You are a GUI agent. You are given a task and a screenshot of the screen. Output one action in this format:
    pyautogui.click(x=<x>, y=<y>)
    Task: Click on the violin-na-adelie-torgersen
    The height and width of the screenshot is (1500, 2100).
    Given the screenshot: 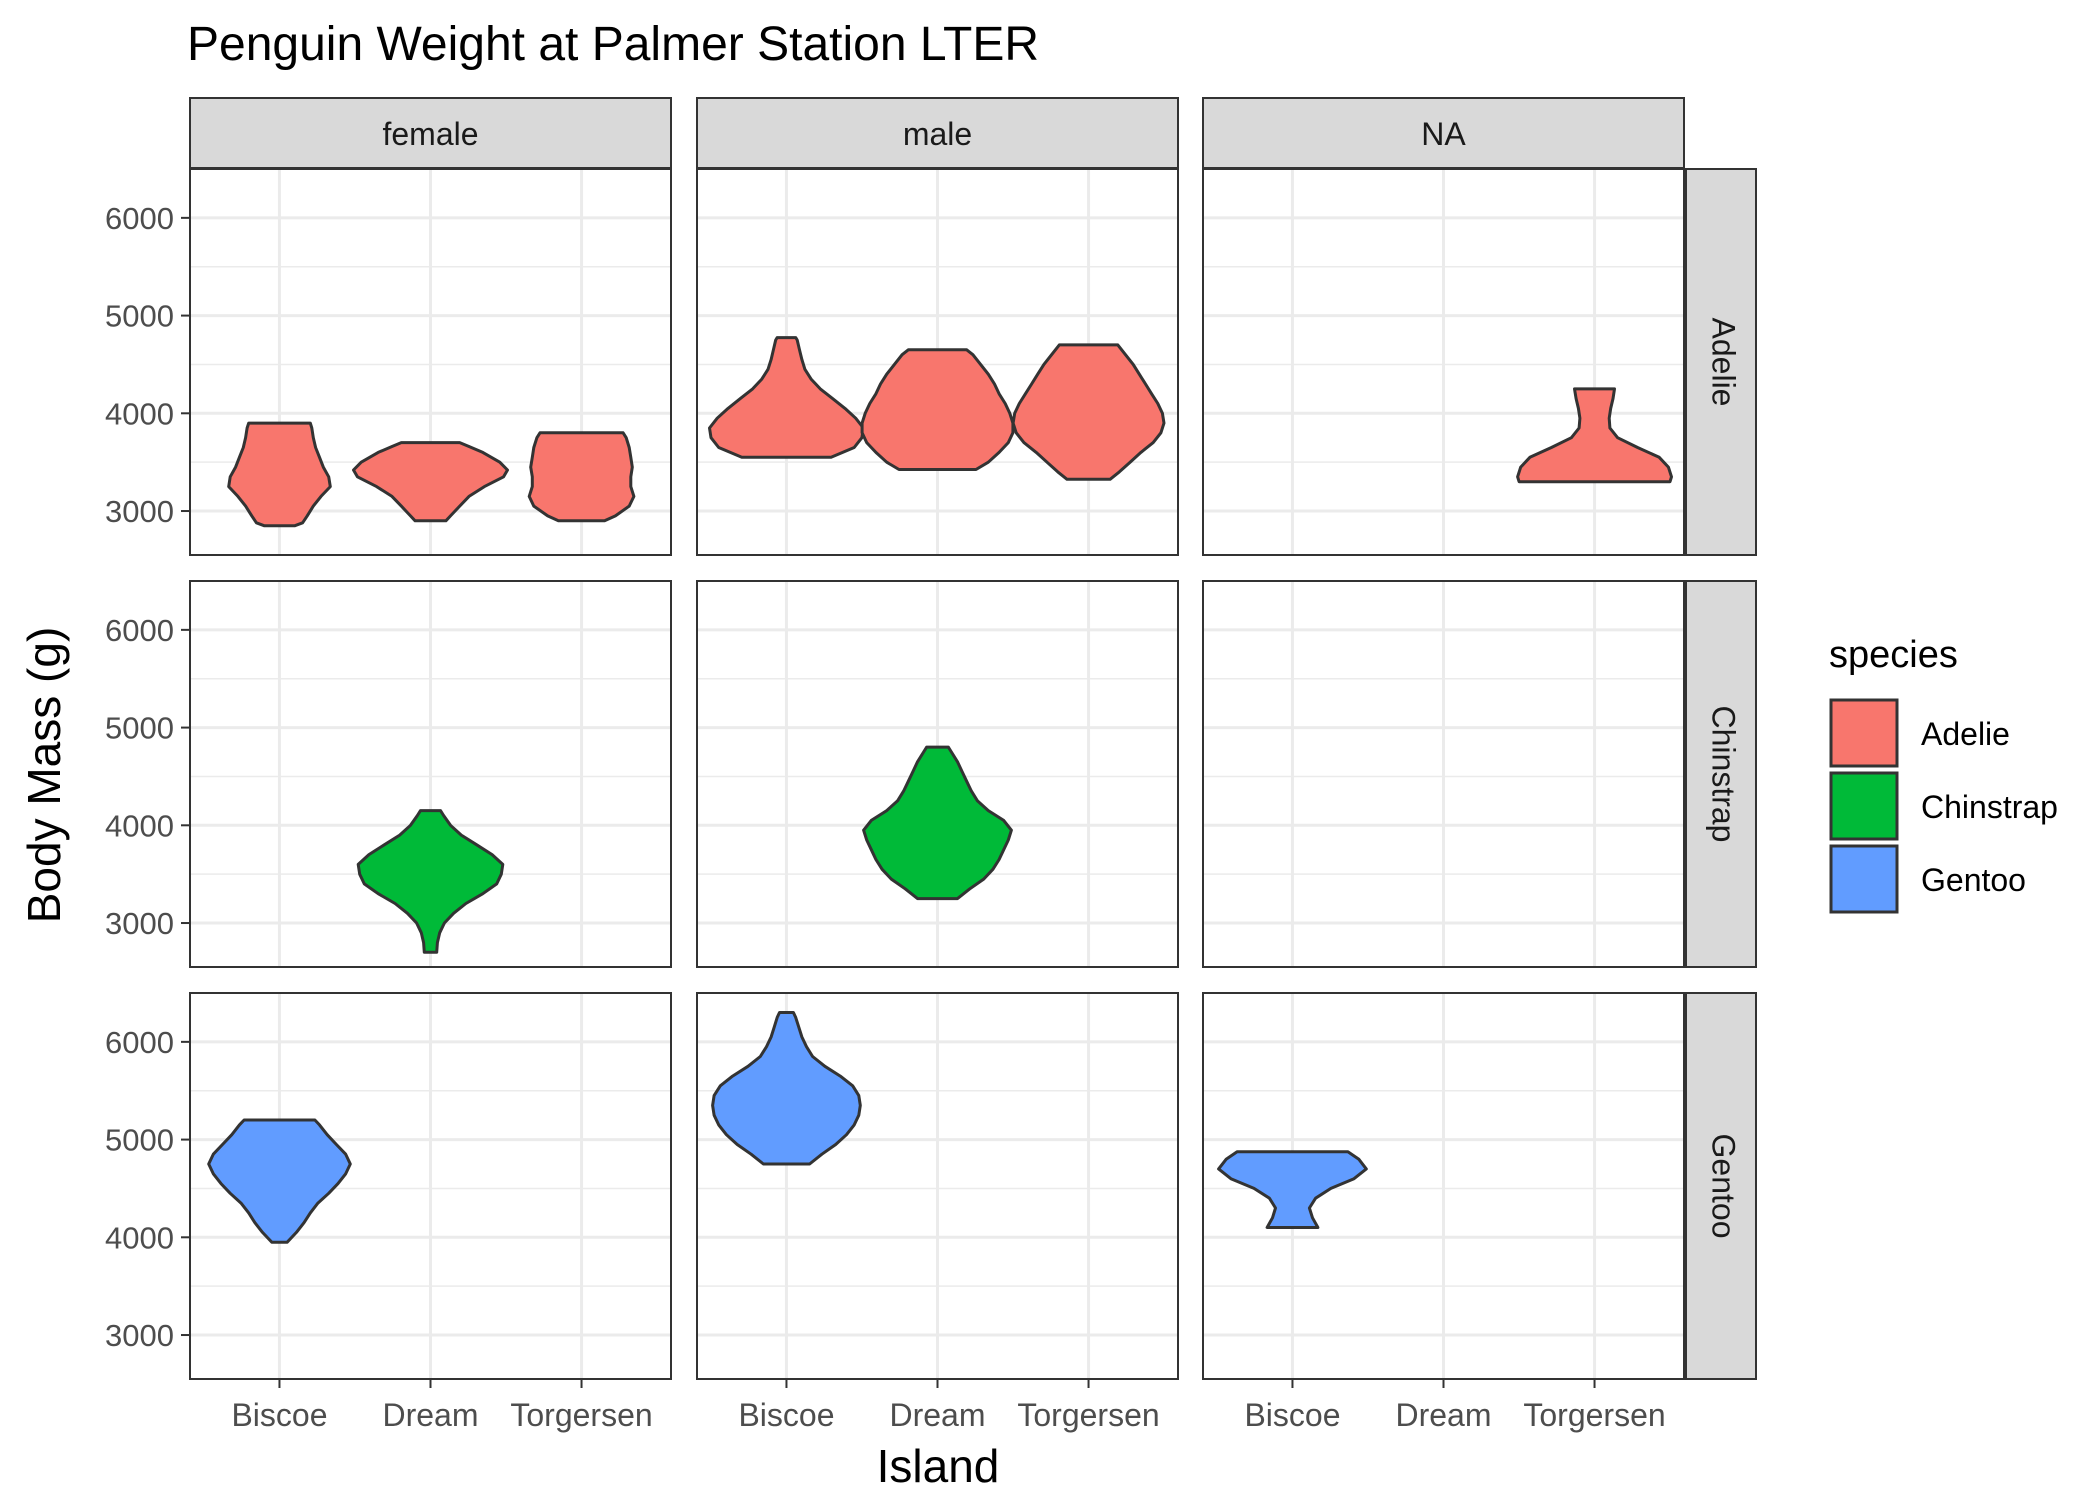 What is the action you would take?
    pyautogui.click(x=1594, y=435)
    